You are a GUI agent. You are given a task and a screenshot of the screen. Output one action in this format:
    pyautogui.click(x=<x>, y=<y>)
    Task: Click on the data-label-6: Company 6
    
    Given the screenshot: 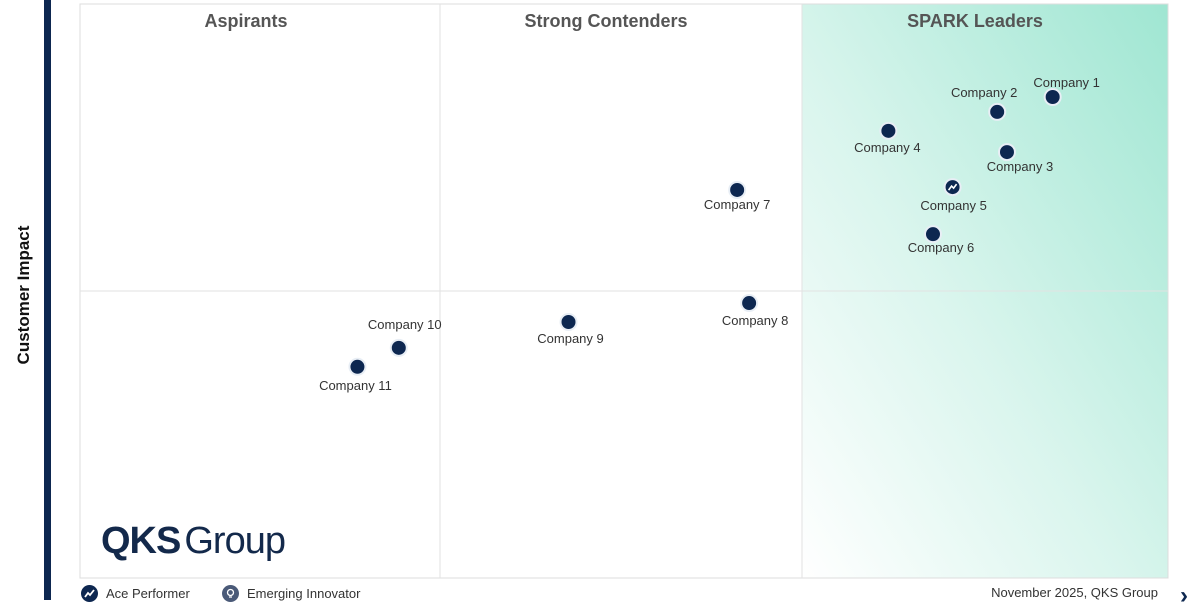 What is the action you would take?
    pyautogui.click(x=941, y=247)
    